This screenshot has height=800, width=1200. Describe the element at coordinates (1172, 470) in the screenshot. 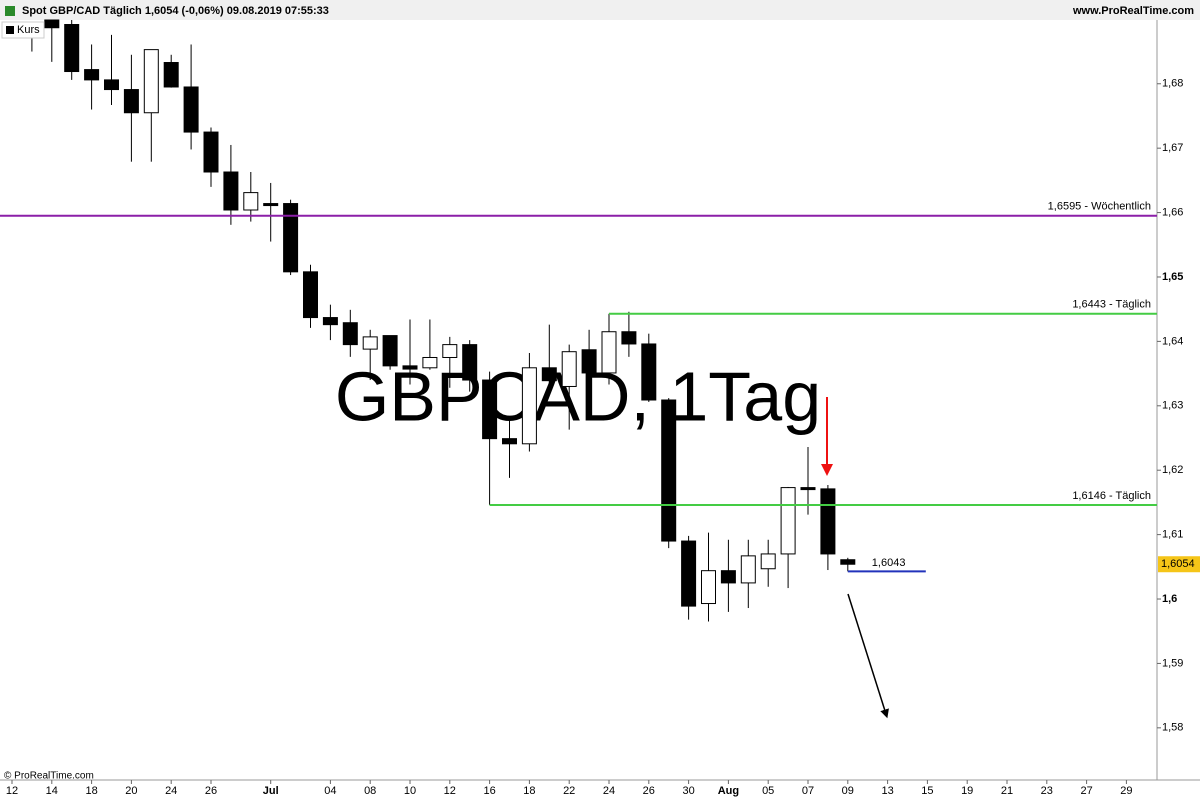

I see `y-tick-label: 1,62` at that location.